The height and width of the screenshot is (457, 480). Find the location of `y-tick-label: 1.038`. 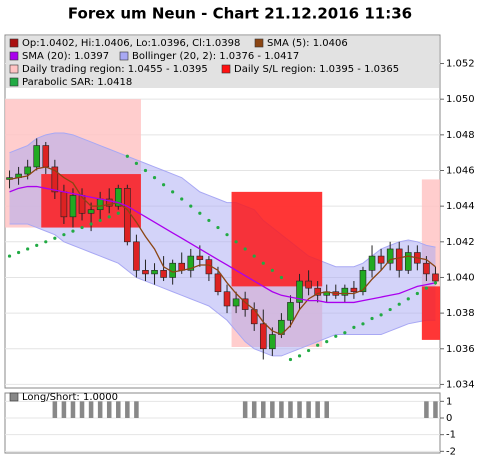

y-tick-label: 1.038 is located at coordinates (460, 313).